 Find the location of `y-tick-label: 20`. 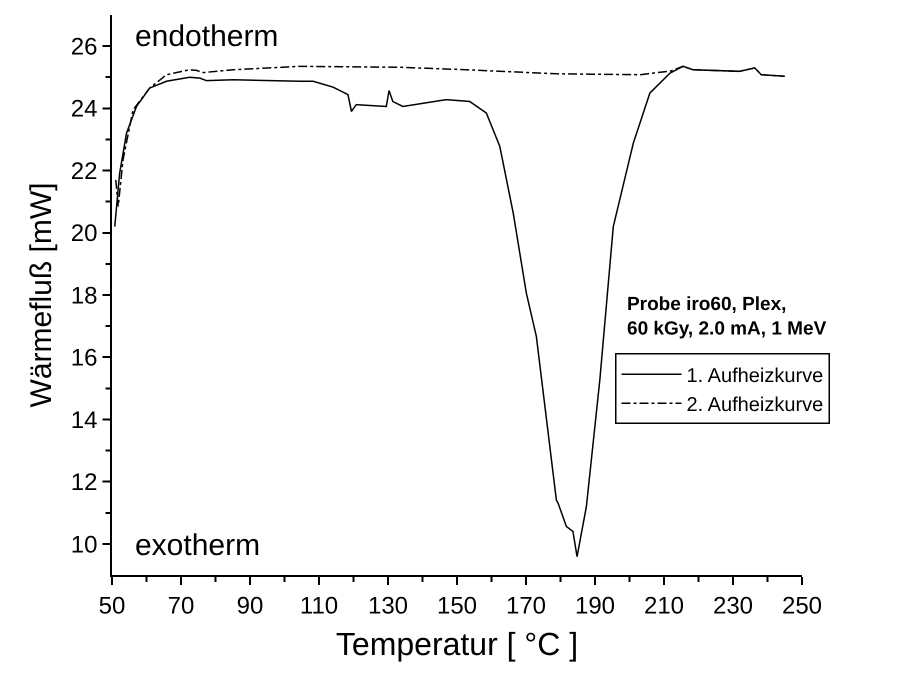

y-tick-label: 20 is located at coordinates (84, 234).